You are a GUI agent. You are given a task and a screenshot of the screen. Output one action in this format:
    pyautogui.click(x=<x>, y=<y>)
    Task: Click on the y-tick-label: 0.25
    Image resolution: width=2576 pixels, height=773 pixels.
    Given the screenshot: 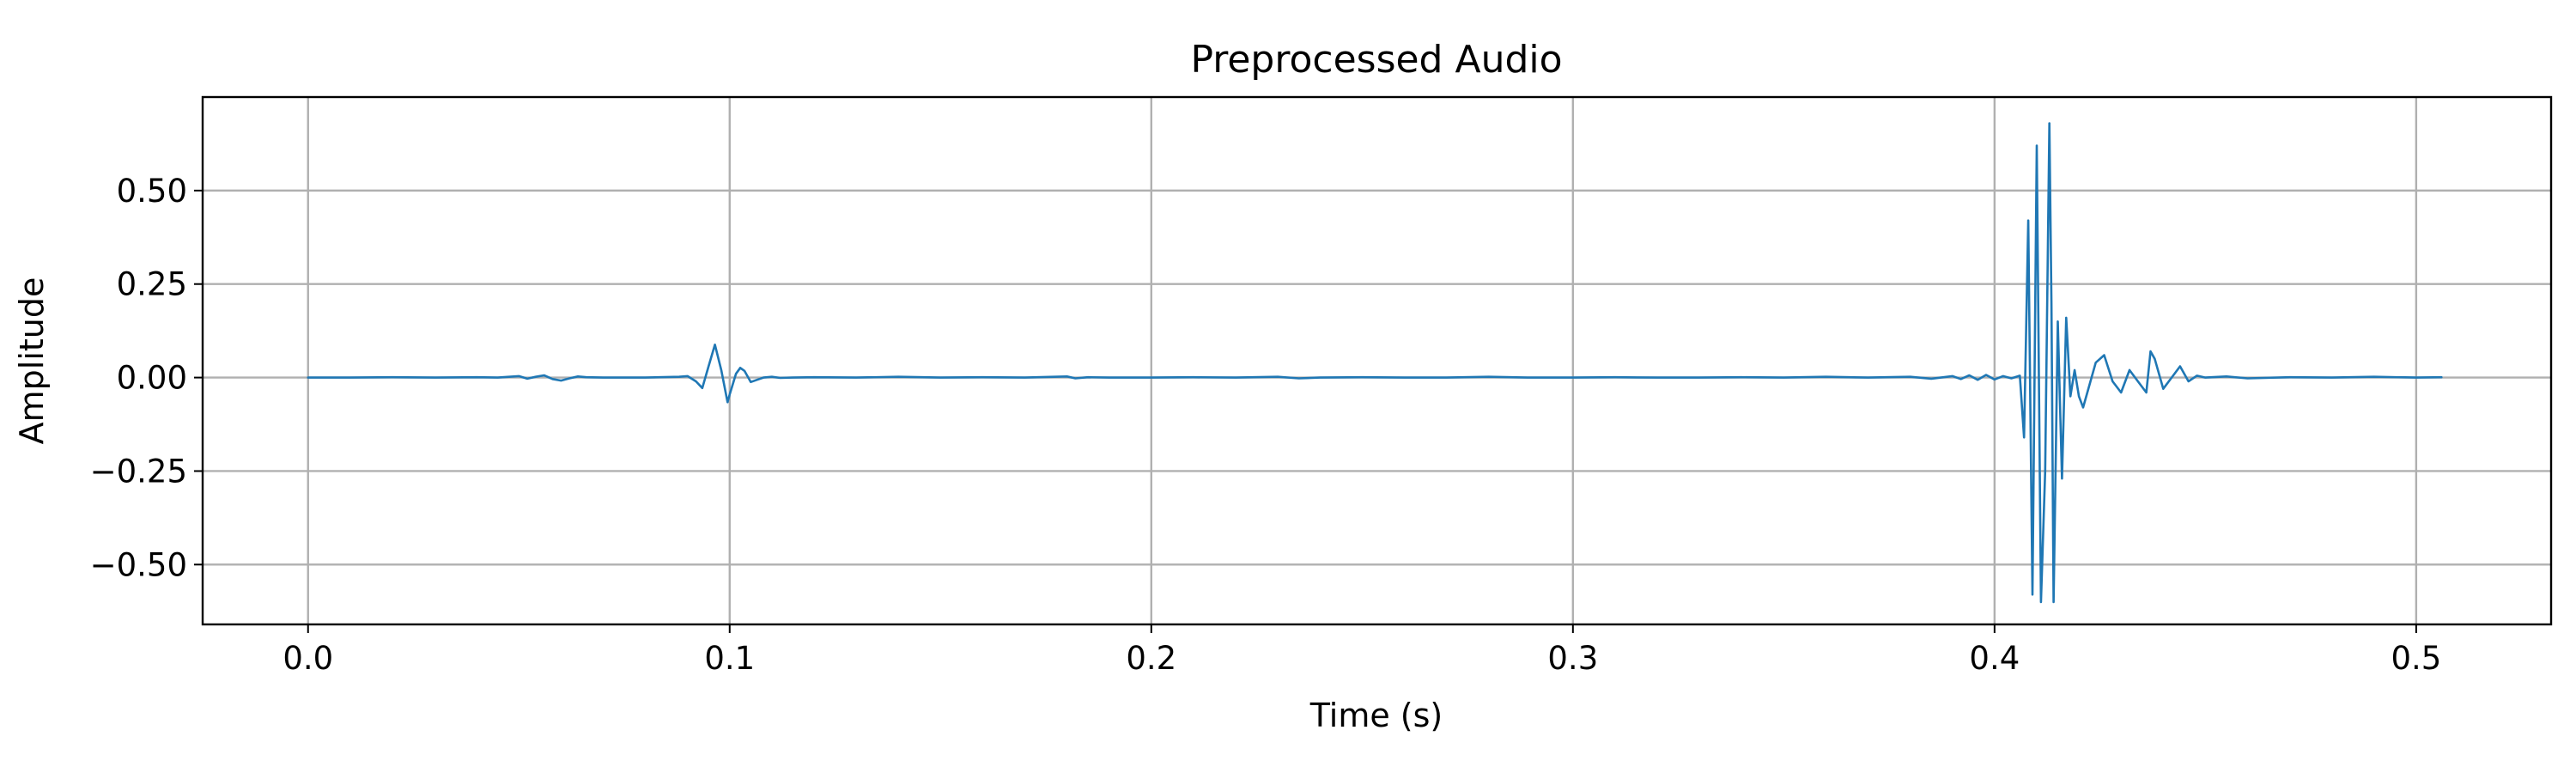 What is the action you would take?
    pyautogui.click(x=152, y=284)
    